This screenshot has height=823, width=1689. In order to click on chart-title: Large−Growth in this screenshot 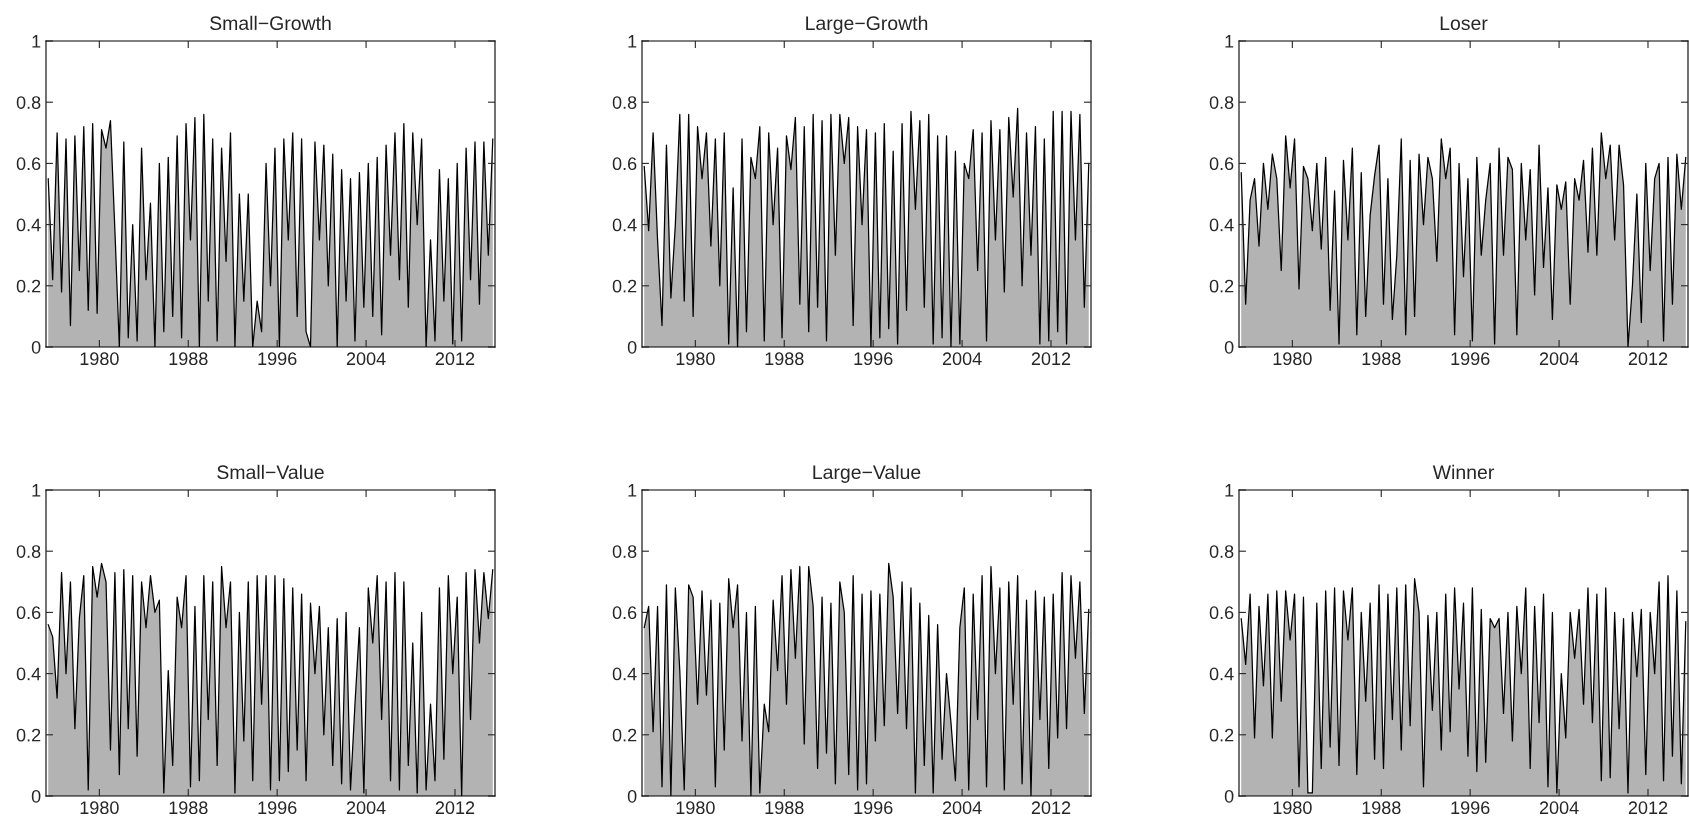, I will do `click(867, 24)`.